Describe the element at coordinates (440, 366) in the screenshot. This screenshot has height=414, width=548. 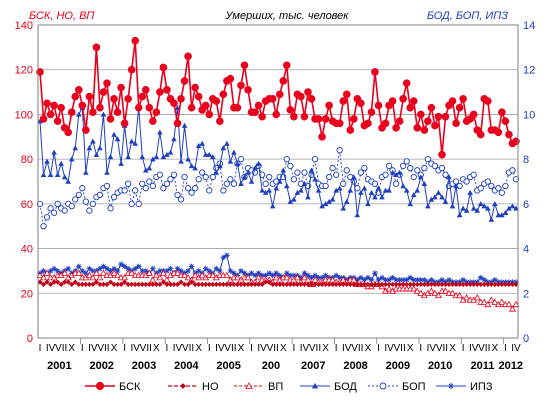
I see `year-label: 2010` at that location.